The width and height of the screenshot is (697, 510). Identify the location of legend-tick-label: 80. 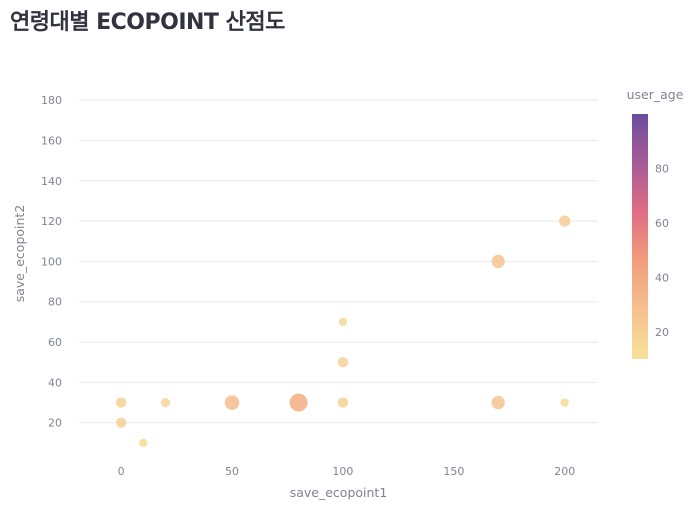
(662, 168).